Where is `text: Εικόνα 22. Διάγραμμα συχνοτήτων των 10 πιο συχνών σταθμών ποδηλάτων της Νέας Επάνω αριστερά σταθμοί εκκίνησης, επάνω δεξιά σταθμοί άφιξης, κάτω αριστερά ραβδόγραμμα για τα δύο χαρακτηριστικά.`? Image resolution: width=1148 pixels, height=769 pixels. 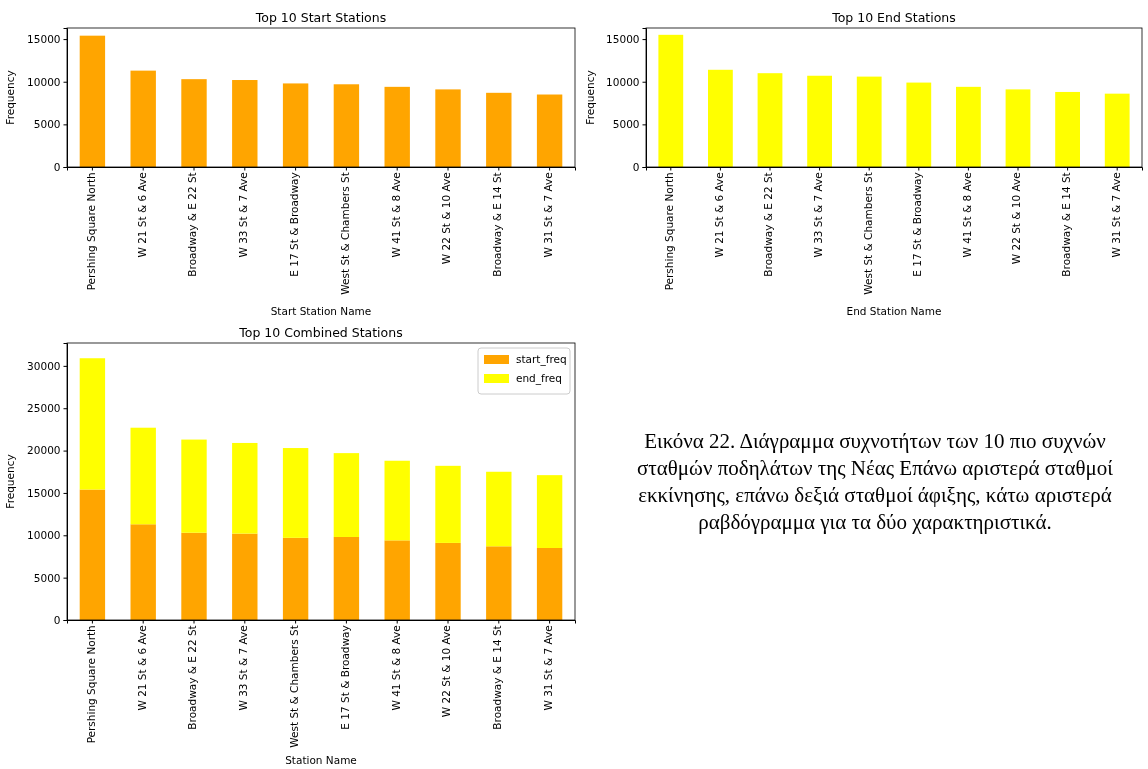 text: Εικόνα 22. Διάγραμμα συχνοτήτων των 10 πιο συχνών σταθμών ποδηλάτων της Νέας Επάνω αριστερά σταθμοί εκκίνησης, επάνω δεξιά σταθμοί άφιξης, κάτω αριστερά ραβδόγραμμα για τα δύο χαρακτηριστικά. is located at coordinates (875, 482).